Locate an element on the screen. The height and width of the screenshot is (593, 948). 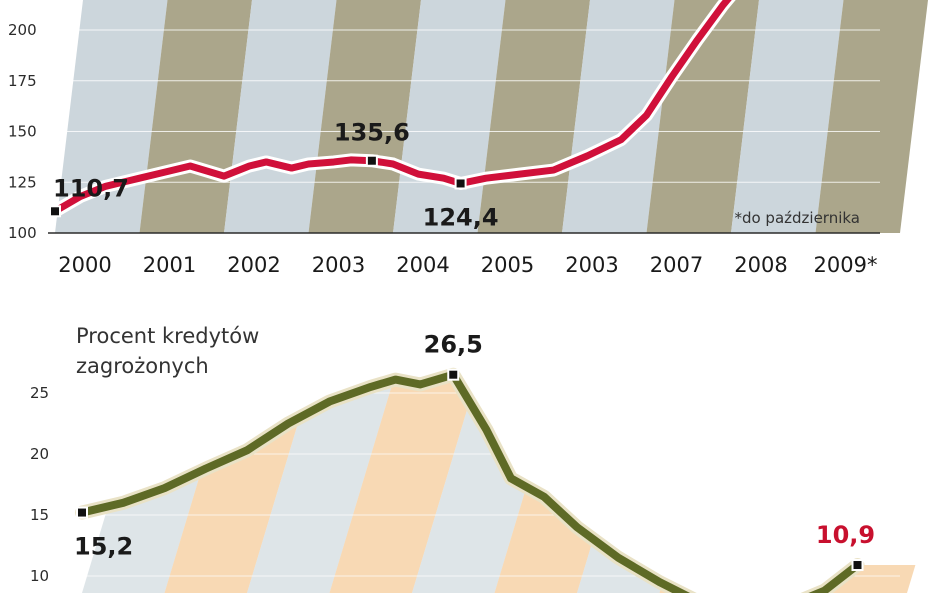
bottom-y-tick-label: 10 is located at coordinates (39, 576).